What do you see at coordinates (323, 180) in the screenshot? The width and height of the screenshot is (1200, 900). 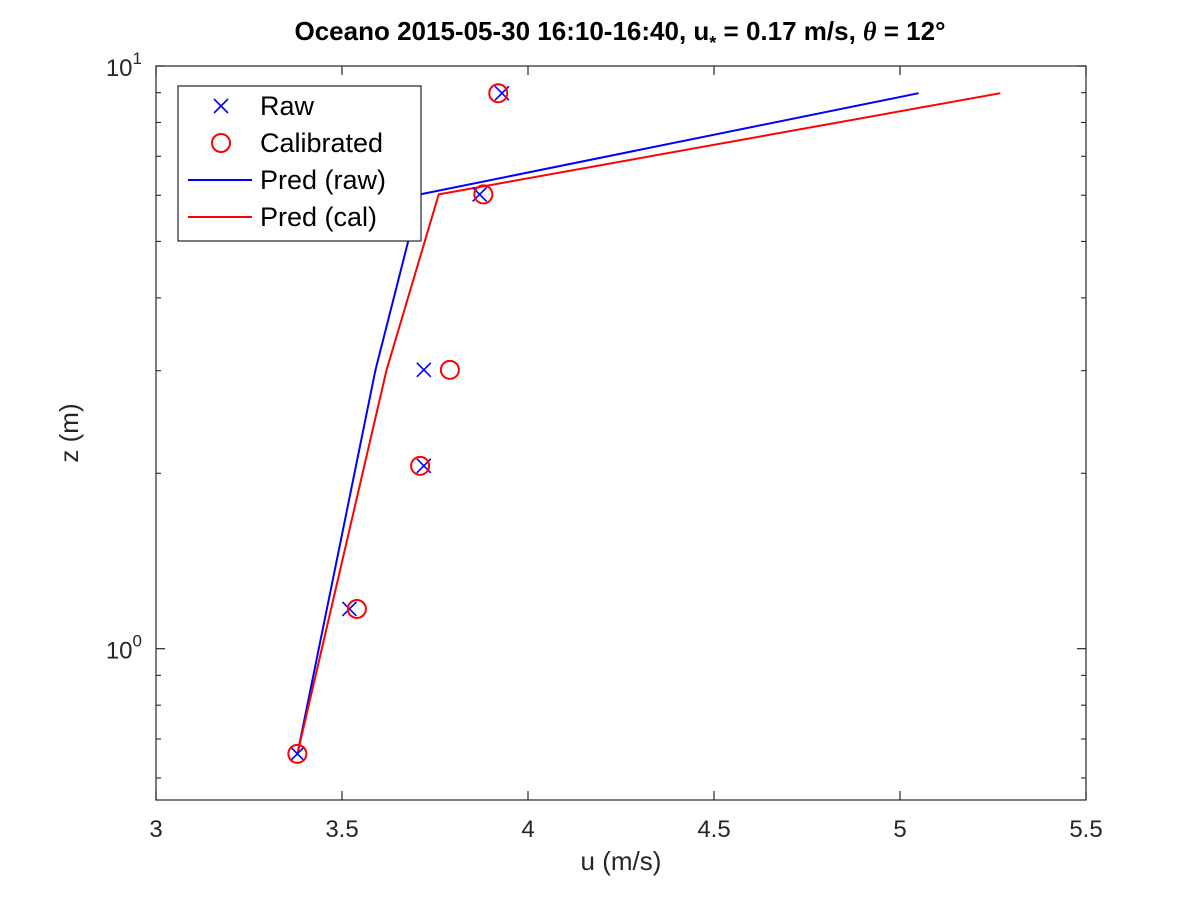 I see `legend-label: Pred (raw)` at bounding box center [323, 180].